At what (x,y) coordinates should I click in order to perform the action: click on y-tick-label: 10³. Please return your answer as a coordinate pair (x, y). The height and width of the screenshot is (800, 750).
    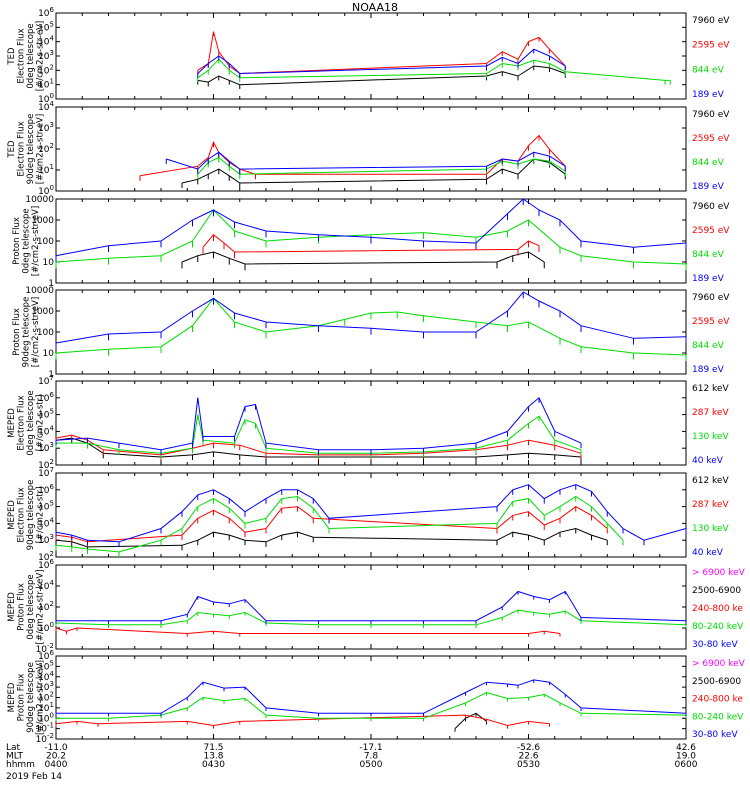
    Looking at the image, I should click on (46, 127).